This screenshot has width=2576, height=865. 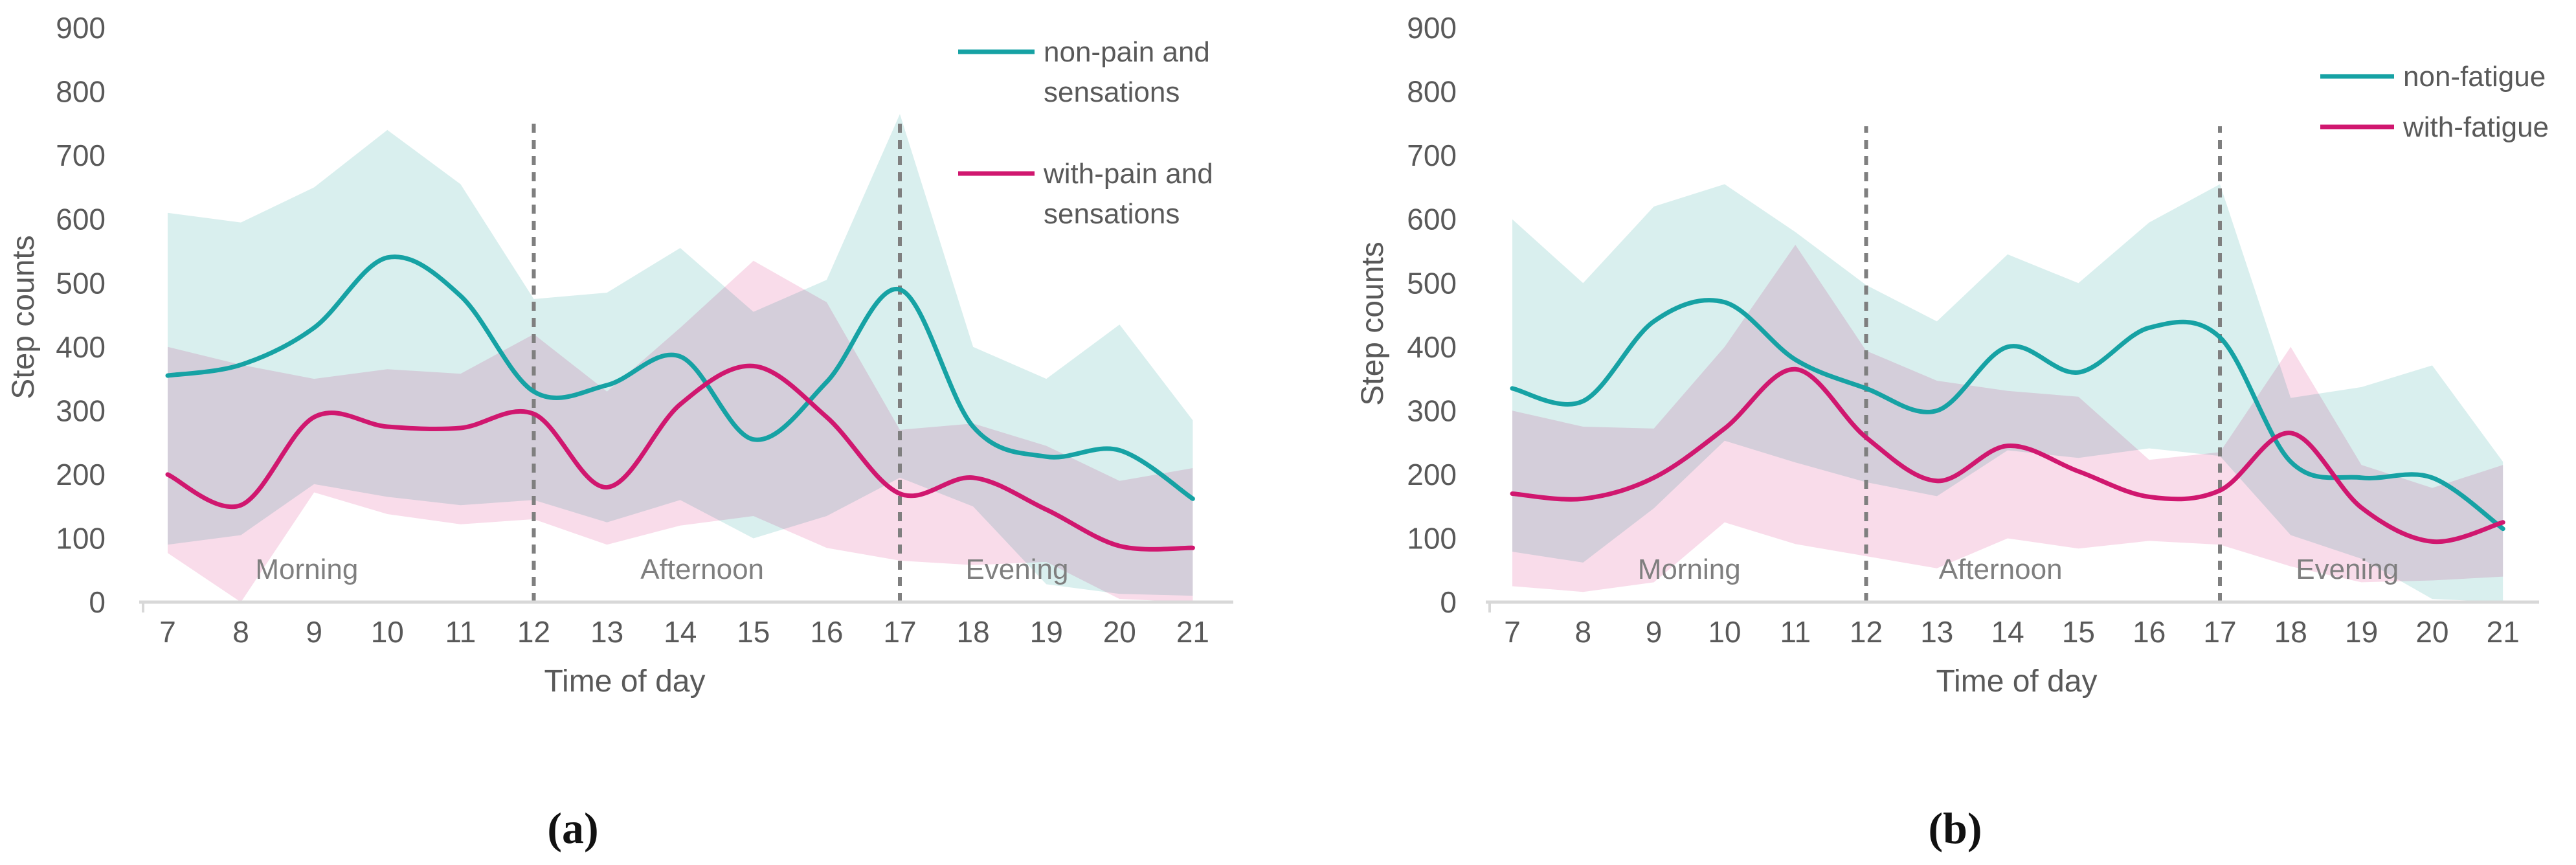 What do you see at coordinates (2434, 102) in the screenshot?
I see `legend: non-fatigue with-fatigue` at bounding box center [2434, 102].